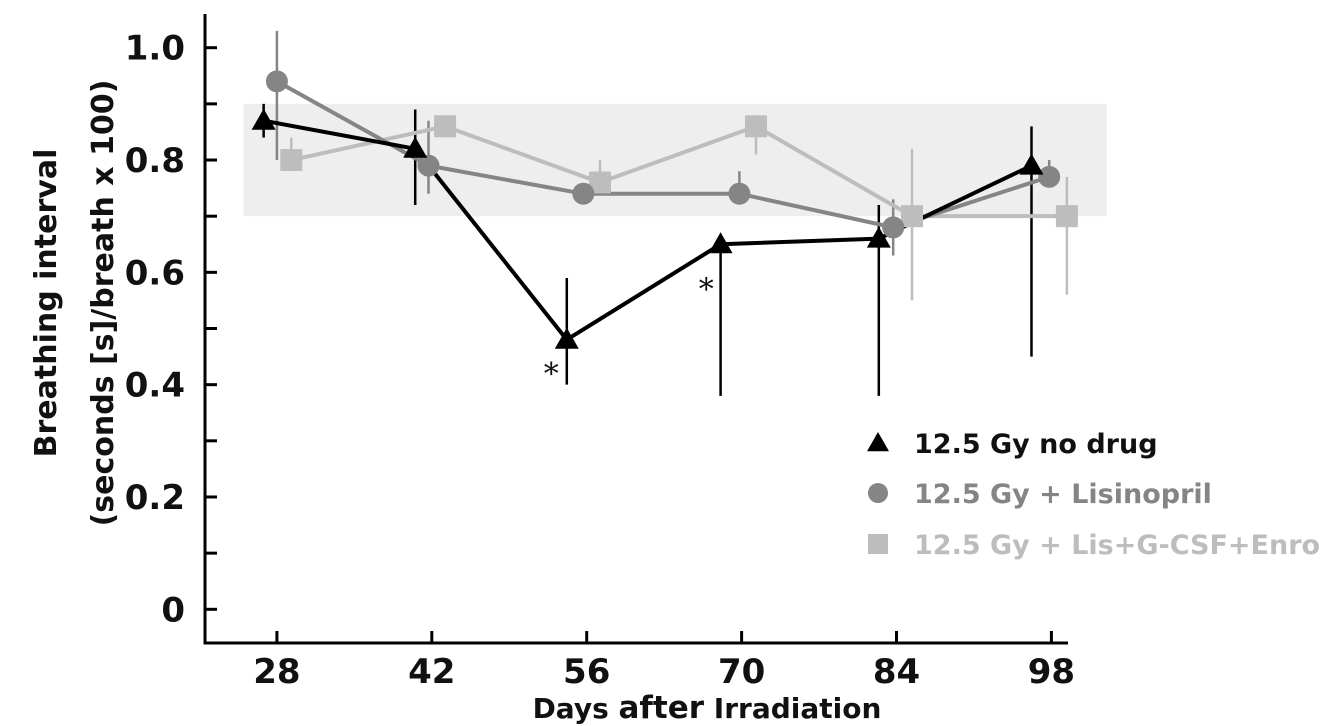 This screenshot has width=1333, height=726. I want to click on x-axis-title: Days after Irradiation, so click(707, 708).